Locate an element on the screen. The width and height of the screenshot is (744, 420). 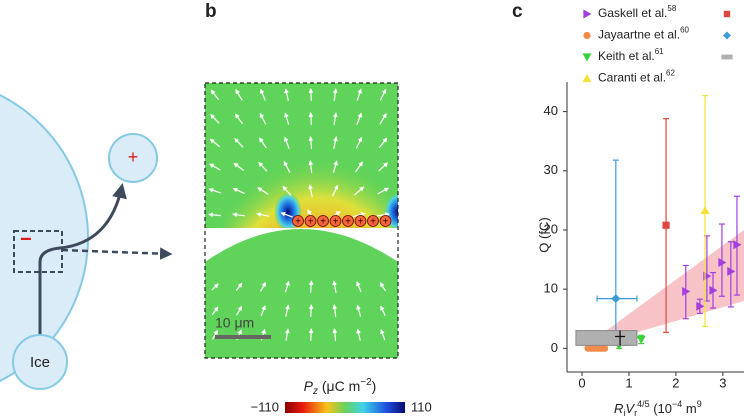
legend-name: Jayaartne et al. is located at coordinates (639, 35).